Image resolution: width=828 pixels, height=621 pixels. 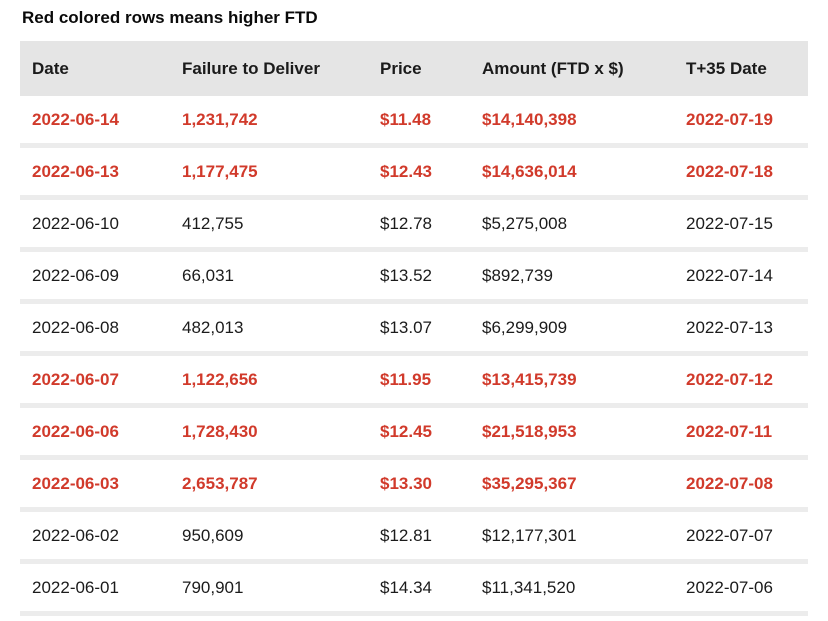 I want to click on date-cell: 2022-06-13, so click(x=75, y=171).